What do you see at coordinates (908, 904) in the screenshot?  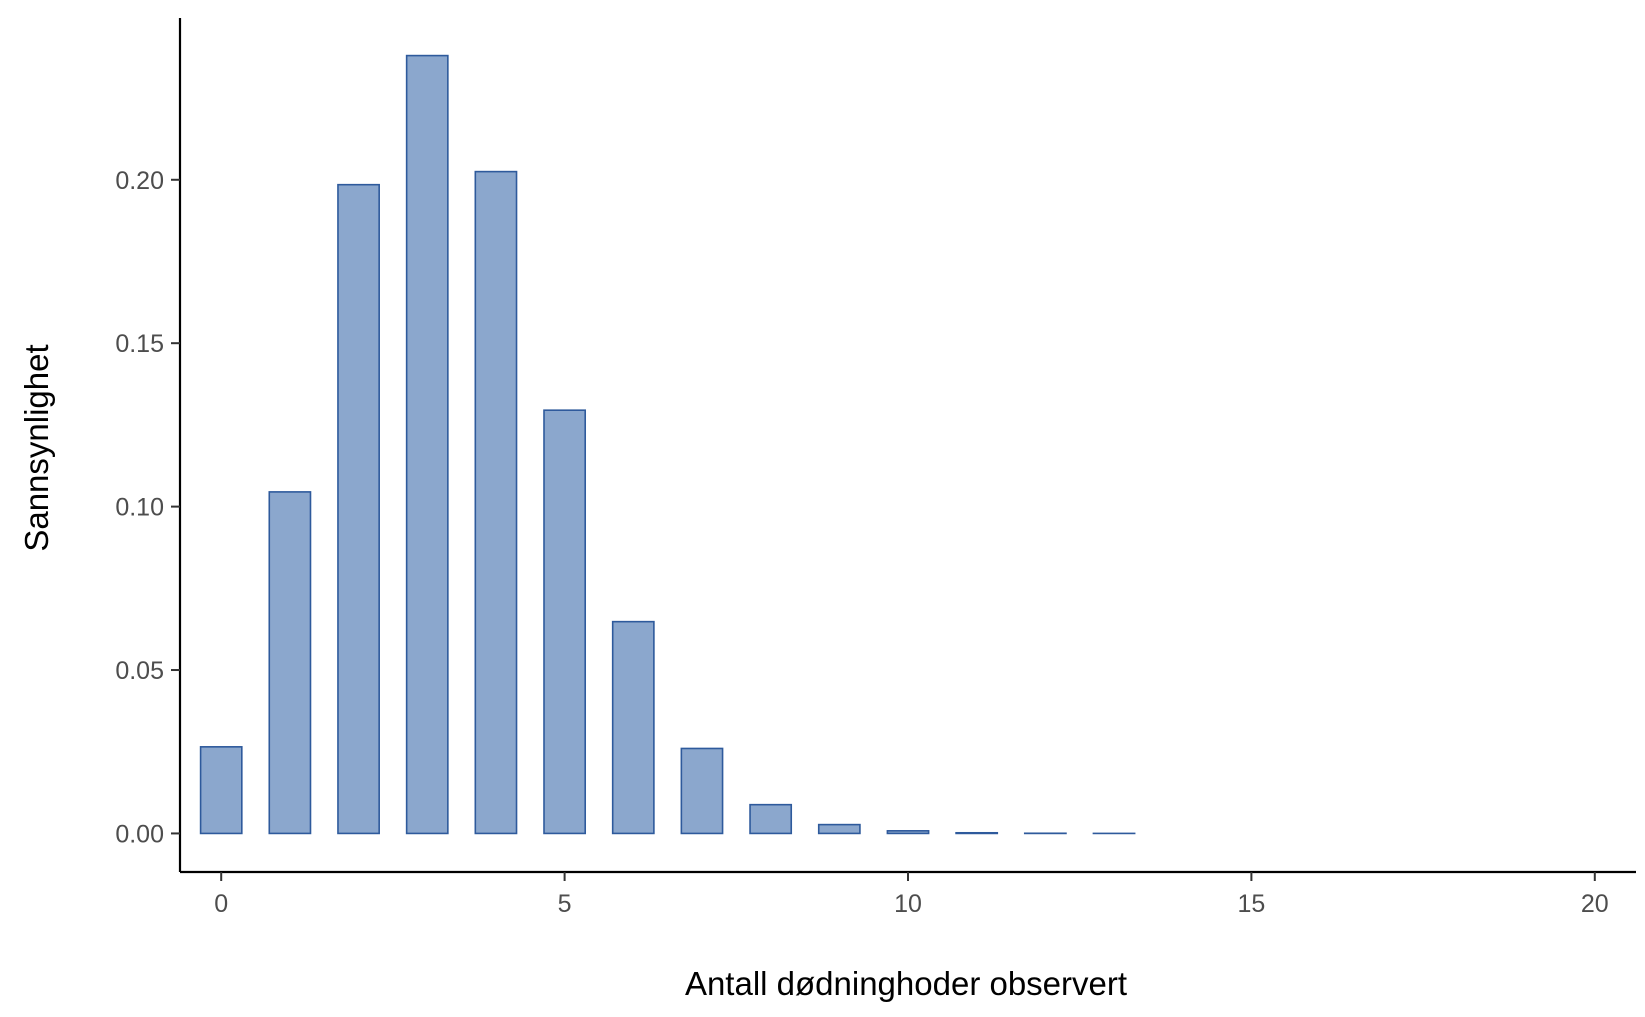 I see `x-tick-label: 10` at bounding box center [908, 904].